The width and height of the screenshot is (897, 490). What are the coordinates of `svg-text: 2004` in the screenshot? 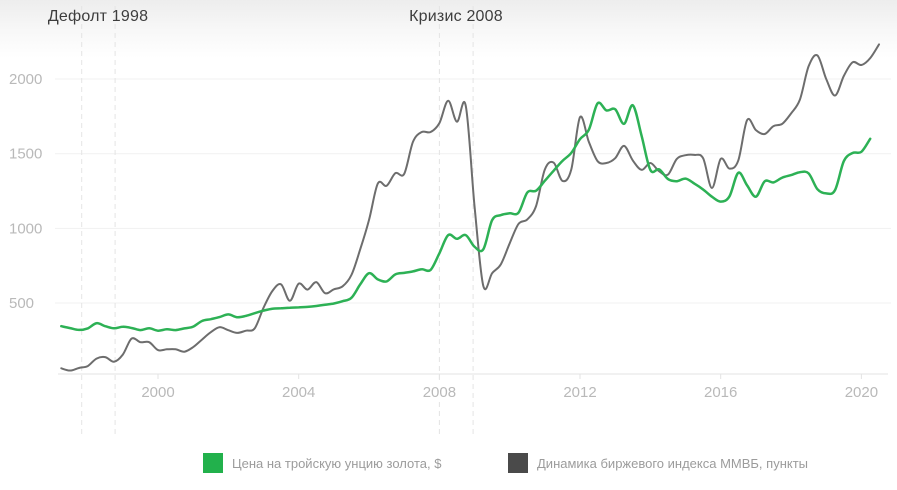 It's located at (298, 392).